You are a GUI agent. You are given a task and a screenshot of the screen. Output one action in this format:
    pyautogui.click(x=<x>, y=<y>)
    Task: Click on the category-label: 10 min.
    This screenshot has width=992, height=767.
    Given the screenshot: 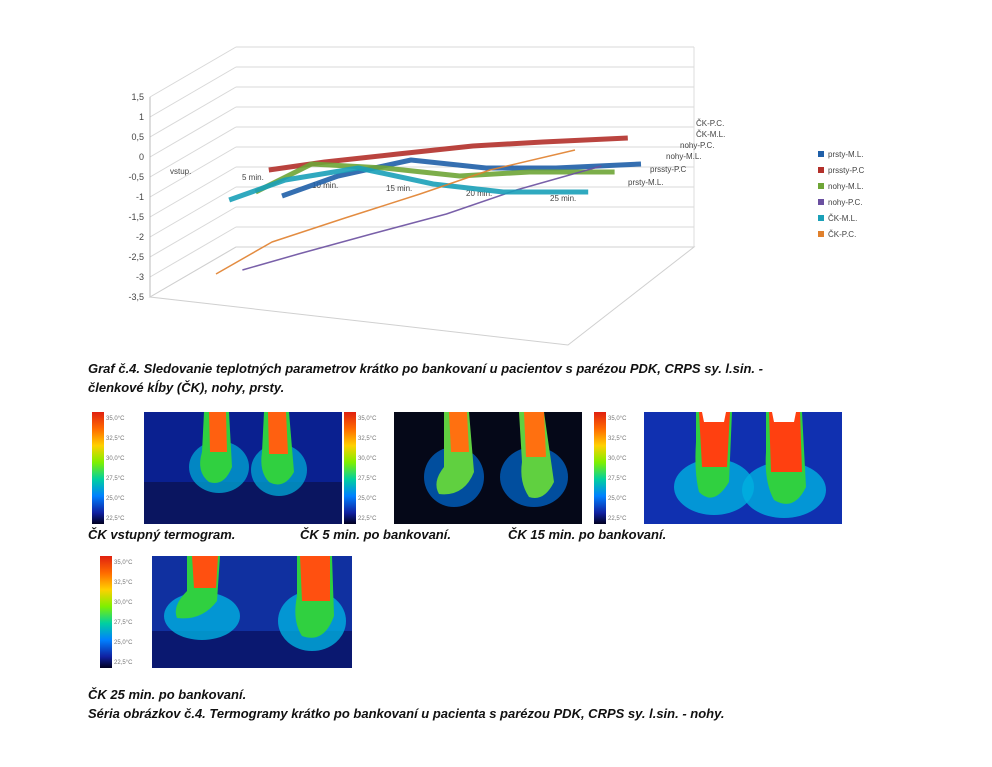 What is the action you would take?
    pyautogui.click(x=325, y=185)
    